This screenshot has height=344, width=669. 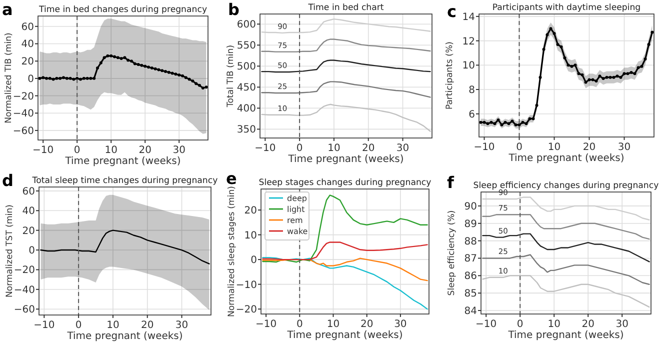 I want to click on legend-label: rem, so click(x=295, y=220).